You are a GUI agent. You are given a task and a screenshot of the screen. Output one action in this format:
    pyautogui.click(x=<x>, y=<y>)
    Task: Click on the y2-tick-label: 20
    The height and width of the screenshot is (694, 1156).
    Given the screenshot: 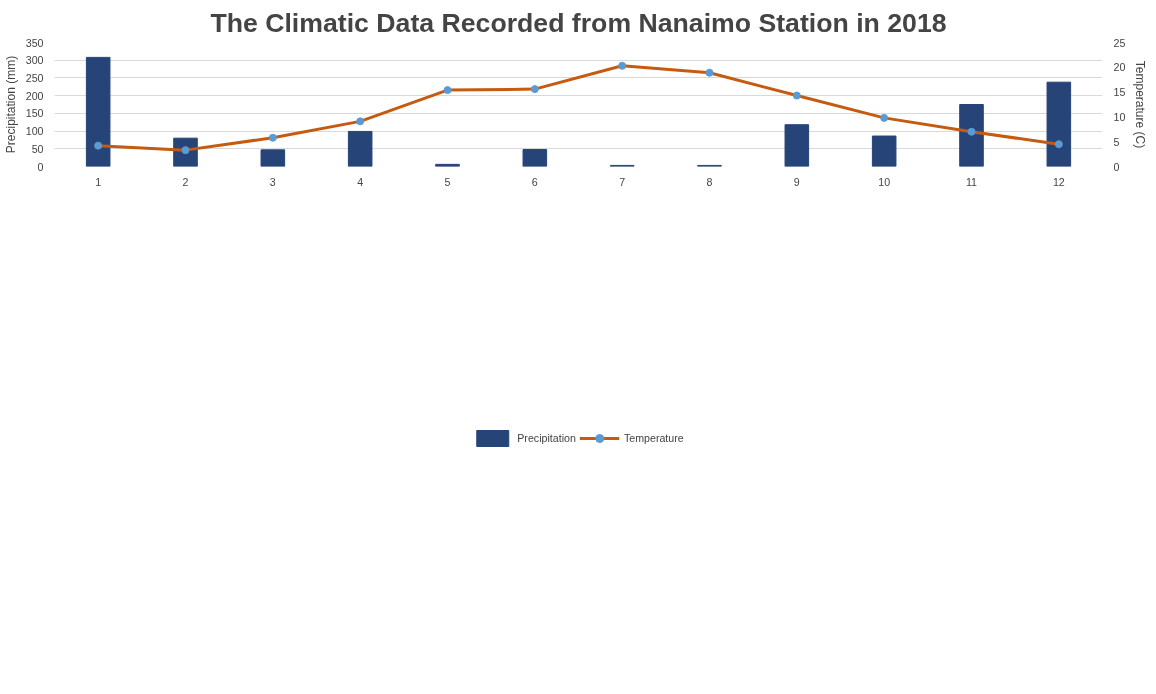 What is the action you would take?
    pyautogui.click(x=1119, y=67)
    